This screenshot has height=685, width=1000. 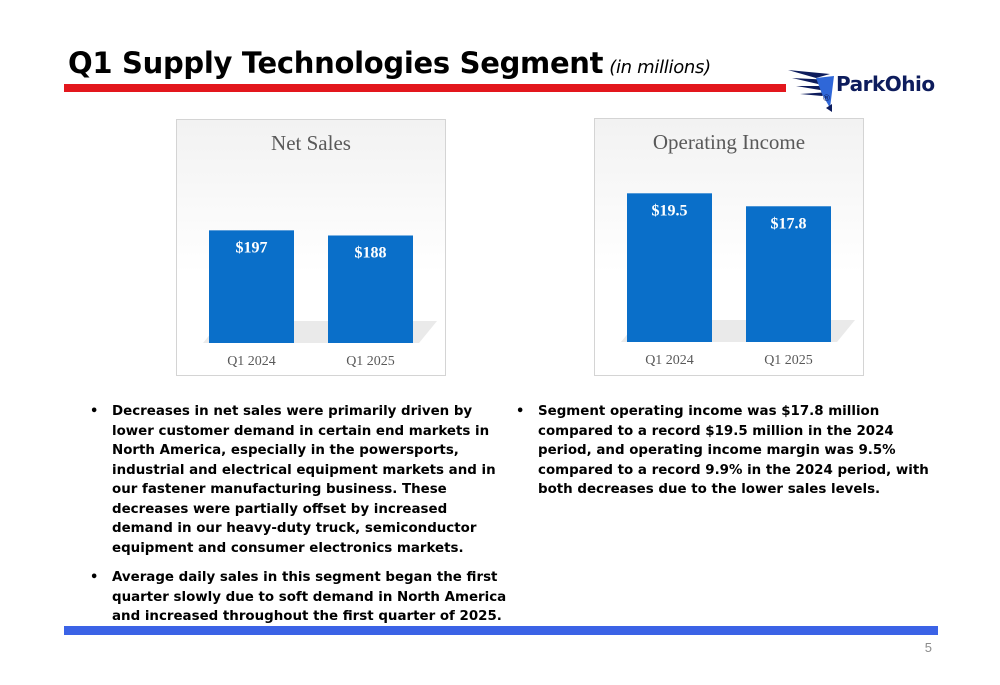 I want to click on parkohio-logo: ParkOhio ®, so click(x=866, y=89).